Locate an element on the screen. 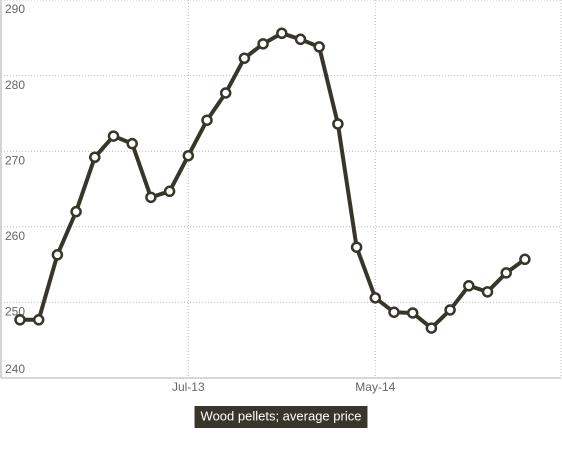 The height and width of the screenshot is (450, 562). legend-label: Wood pellets; average price is located at coordinates (281, 415).